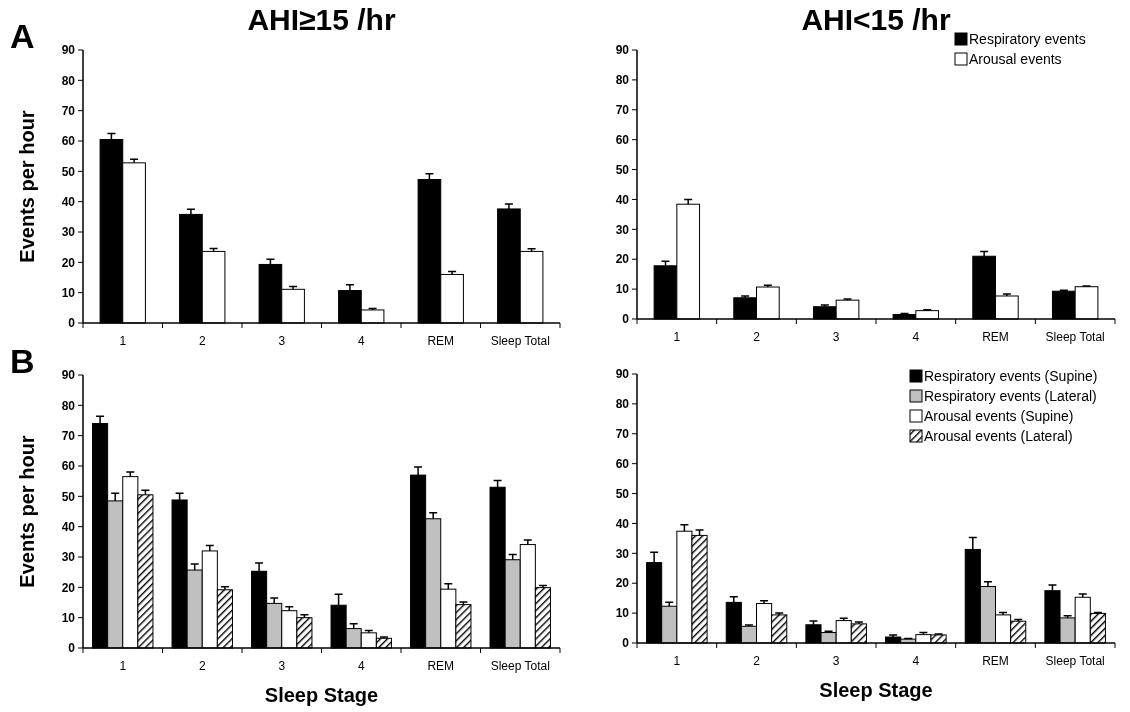 The height and width of the screenshot is (712, 1130). Describe the element at coordinates (22, 361) in the screenshot. I see `text: B` at that location.